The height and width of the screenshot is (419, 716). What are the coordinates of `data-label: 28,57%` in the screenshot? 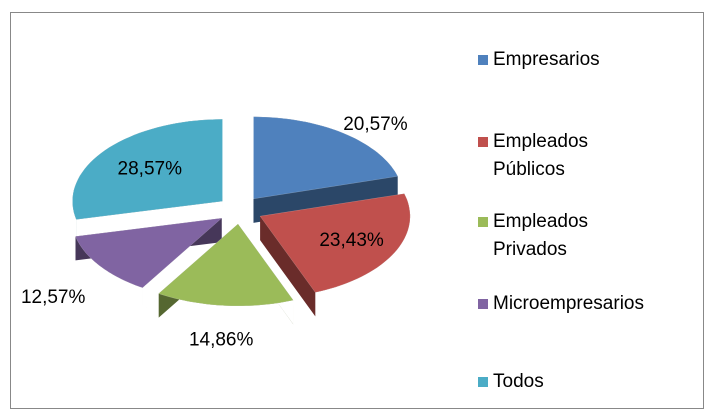 It's located at (150, 169).